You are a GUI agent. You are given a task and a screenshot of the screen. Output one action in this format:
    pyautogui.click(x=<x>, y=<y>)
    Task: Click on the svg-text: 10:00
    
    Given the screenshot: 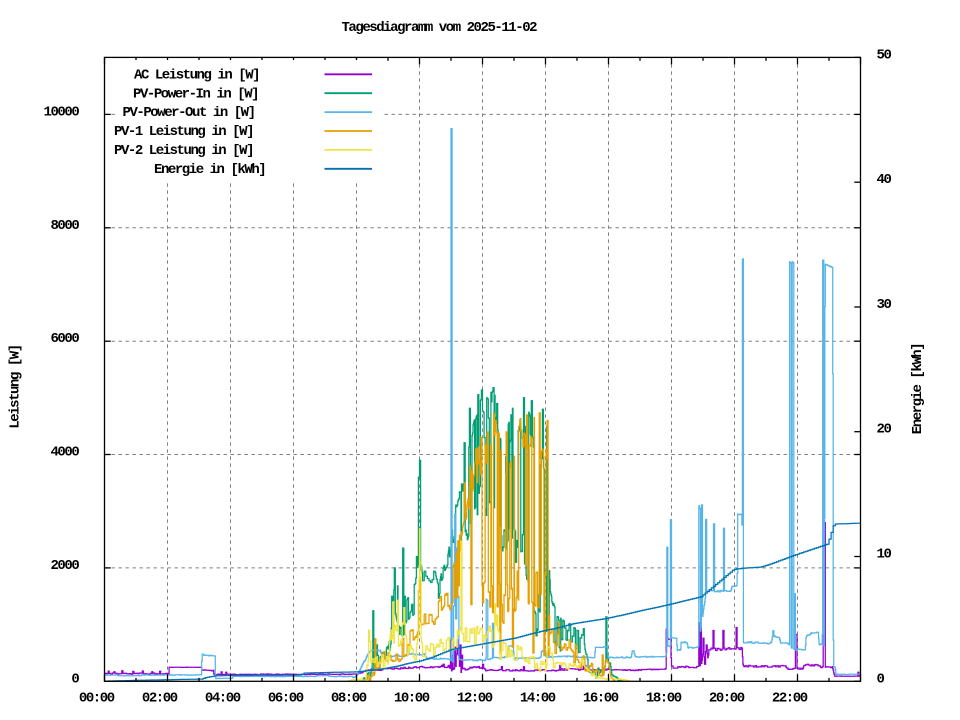 What is the action you would take?
    pyautogui.click(x=412, y=698)
    